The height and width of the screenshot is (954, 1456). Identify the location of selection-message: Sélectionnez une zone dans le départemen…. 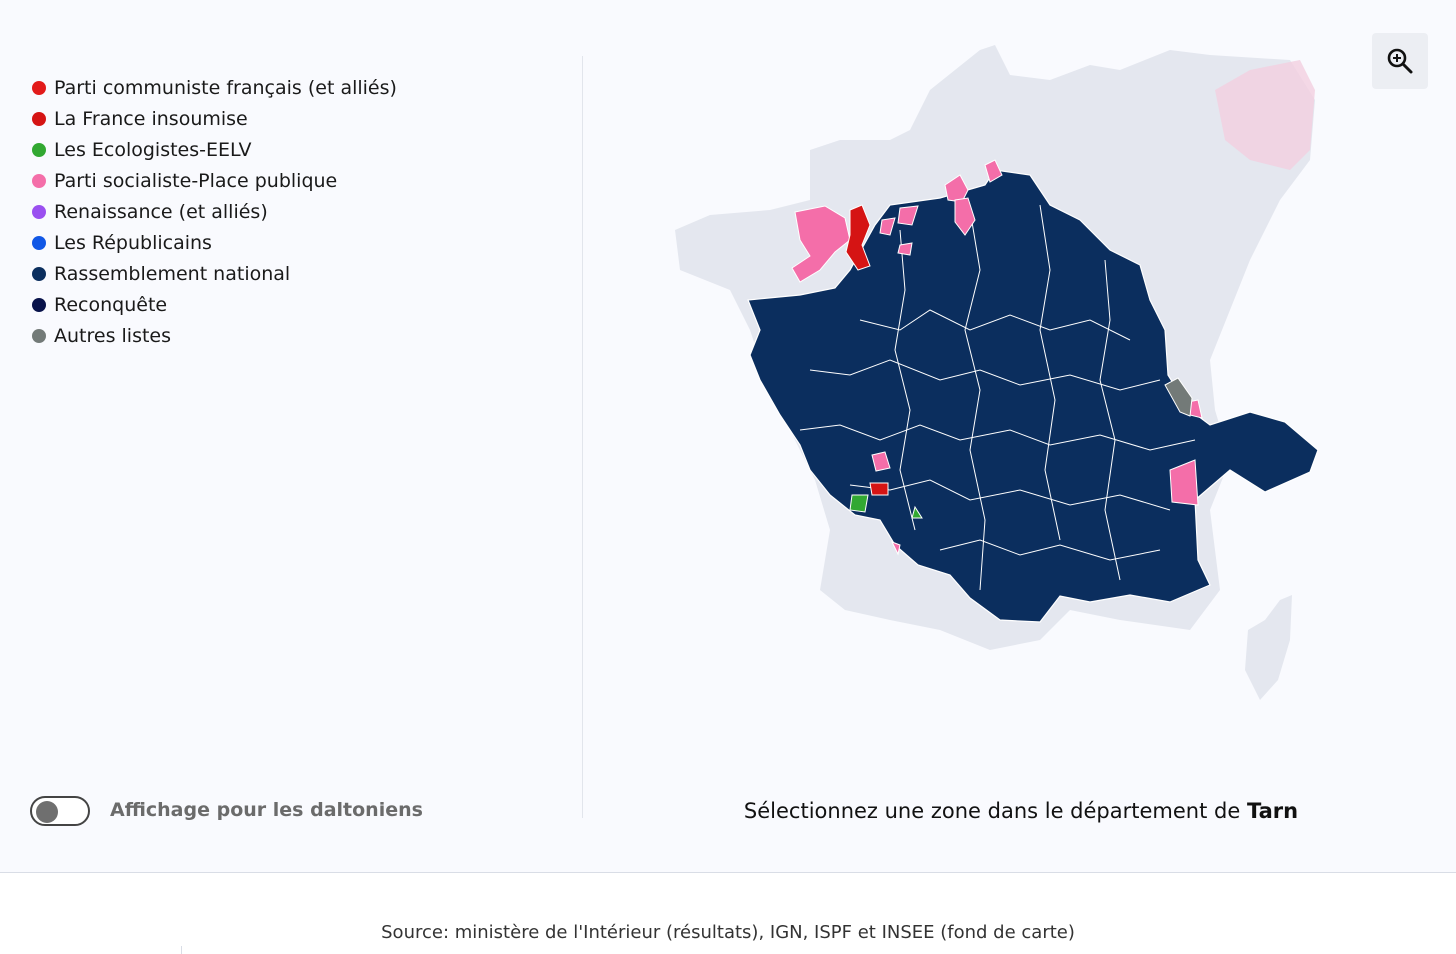
(1021, 811).